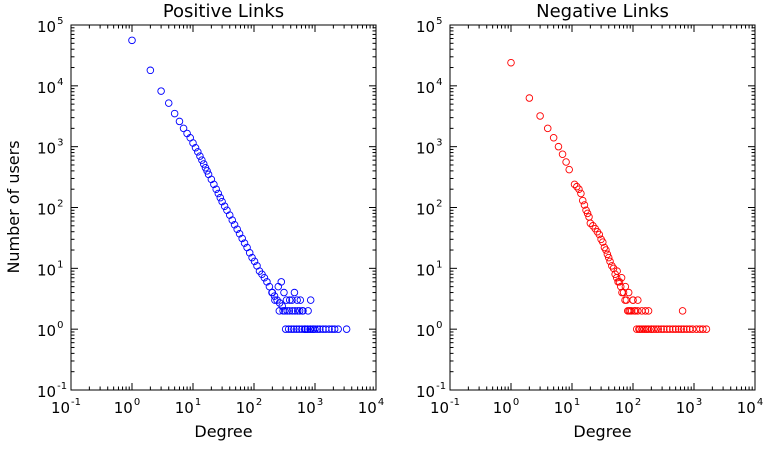  Describe the element at coordinates (60, 21) in the screenshot. I see `positive-links-y-tick-exponent: 5` at that location.